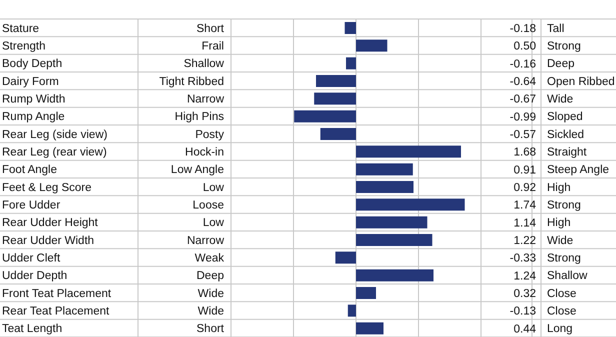 The width and height of the screenshot is (616, 337). Describe the element at coordinates (35, 276) in the screenshot. I see `y-tick-label: Udder Depth` at that location.